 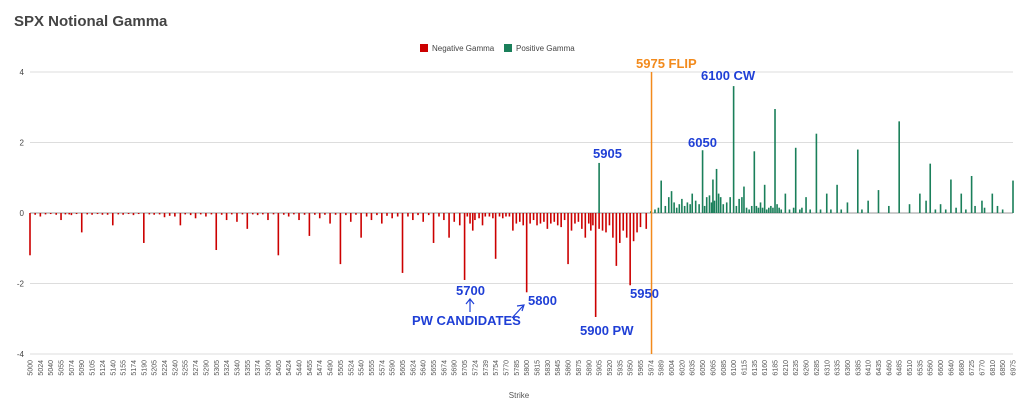 What do you see at coordinates (869, 368) in the screenshot?
I see `x-tick-label: 6410` at bounding box center [869, 368].